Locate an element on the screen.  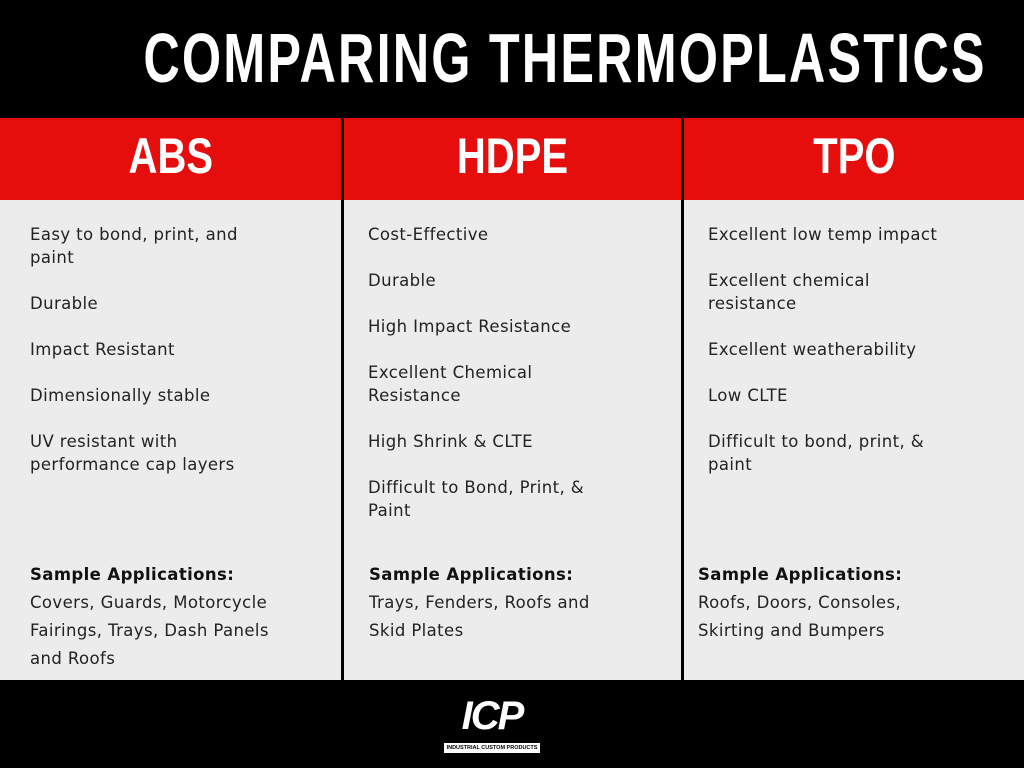
property: Excellent weatherability is located at coordinates (812, 349).